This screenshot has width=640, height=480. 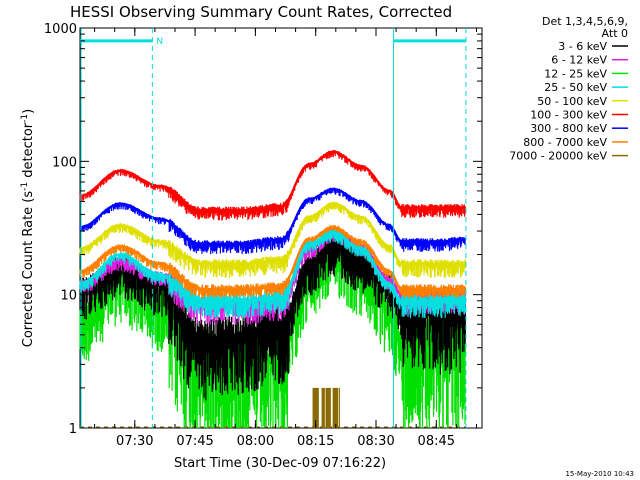 I want to click on series-100-300kev, so click(x=272, y=185).